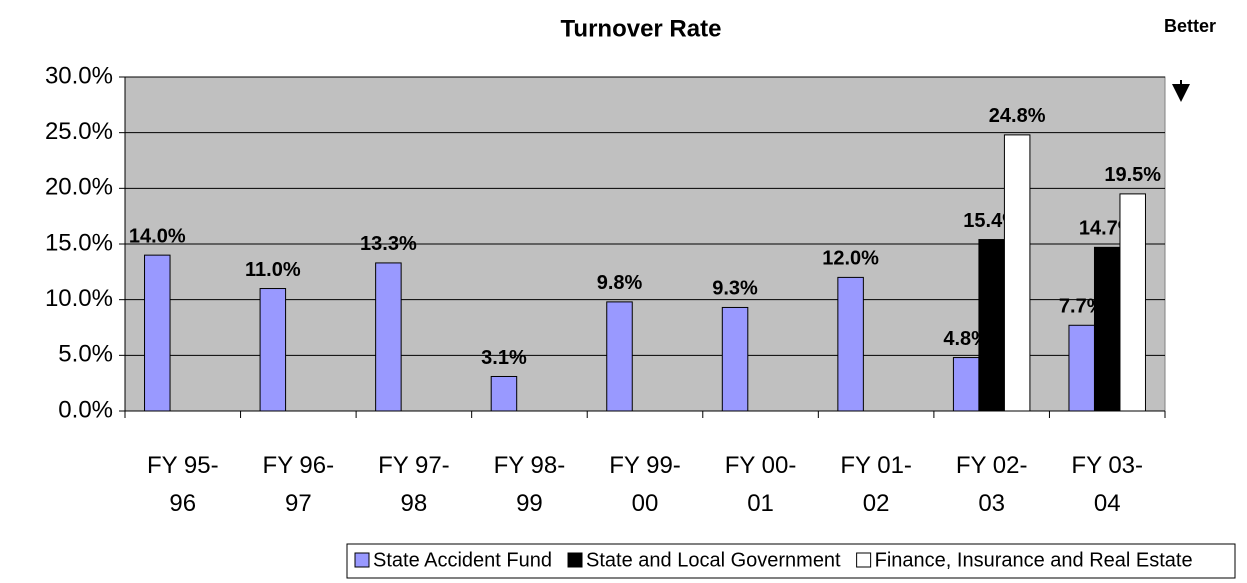  Describe the element at coordinates (79, 187) in the screenshot. I see `y-tick-label: 20.0%` at that location.